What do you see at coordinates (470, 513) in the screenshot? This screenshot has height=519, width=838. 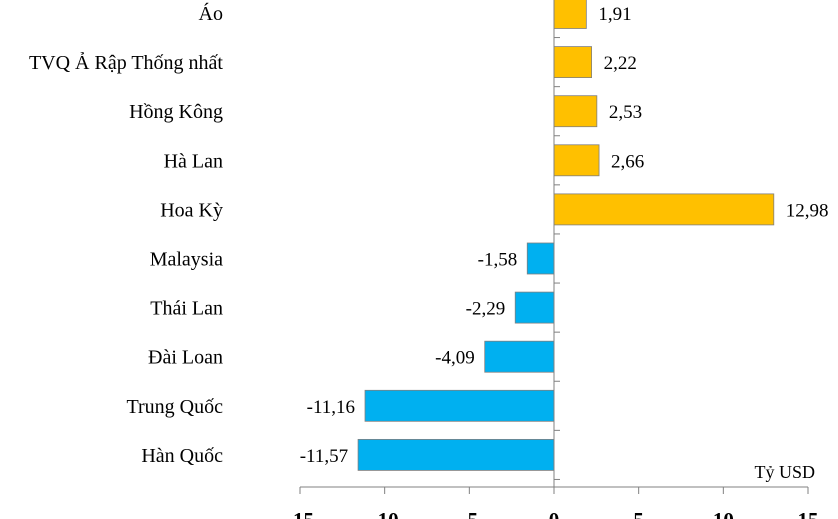 I see `x-tick-label: -5` at bounding box center [470, 513].